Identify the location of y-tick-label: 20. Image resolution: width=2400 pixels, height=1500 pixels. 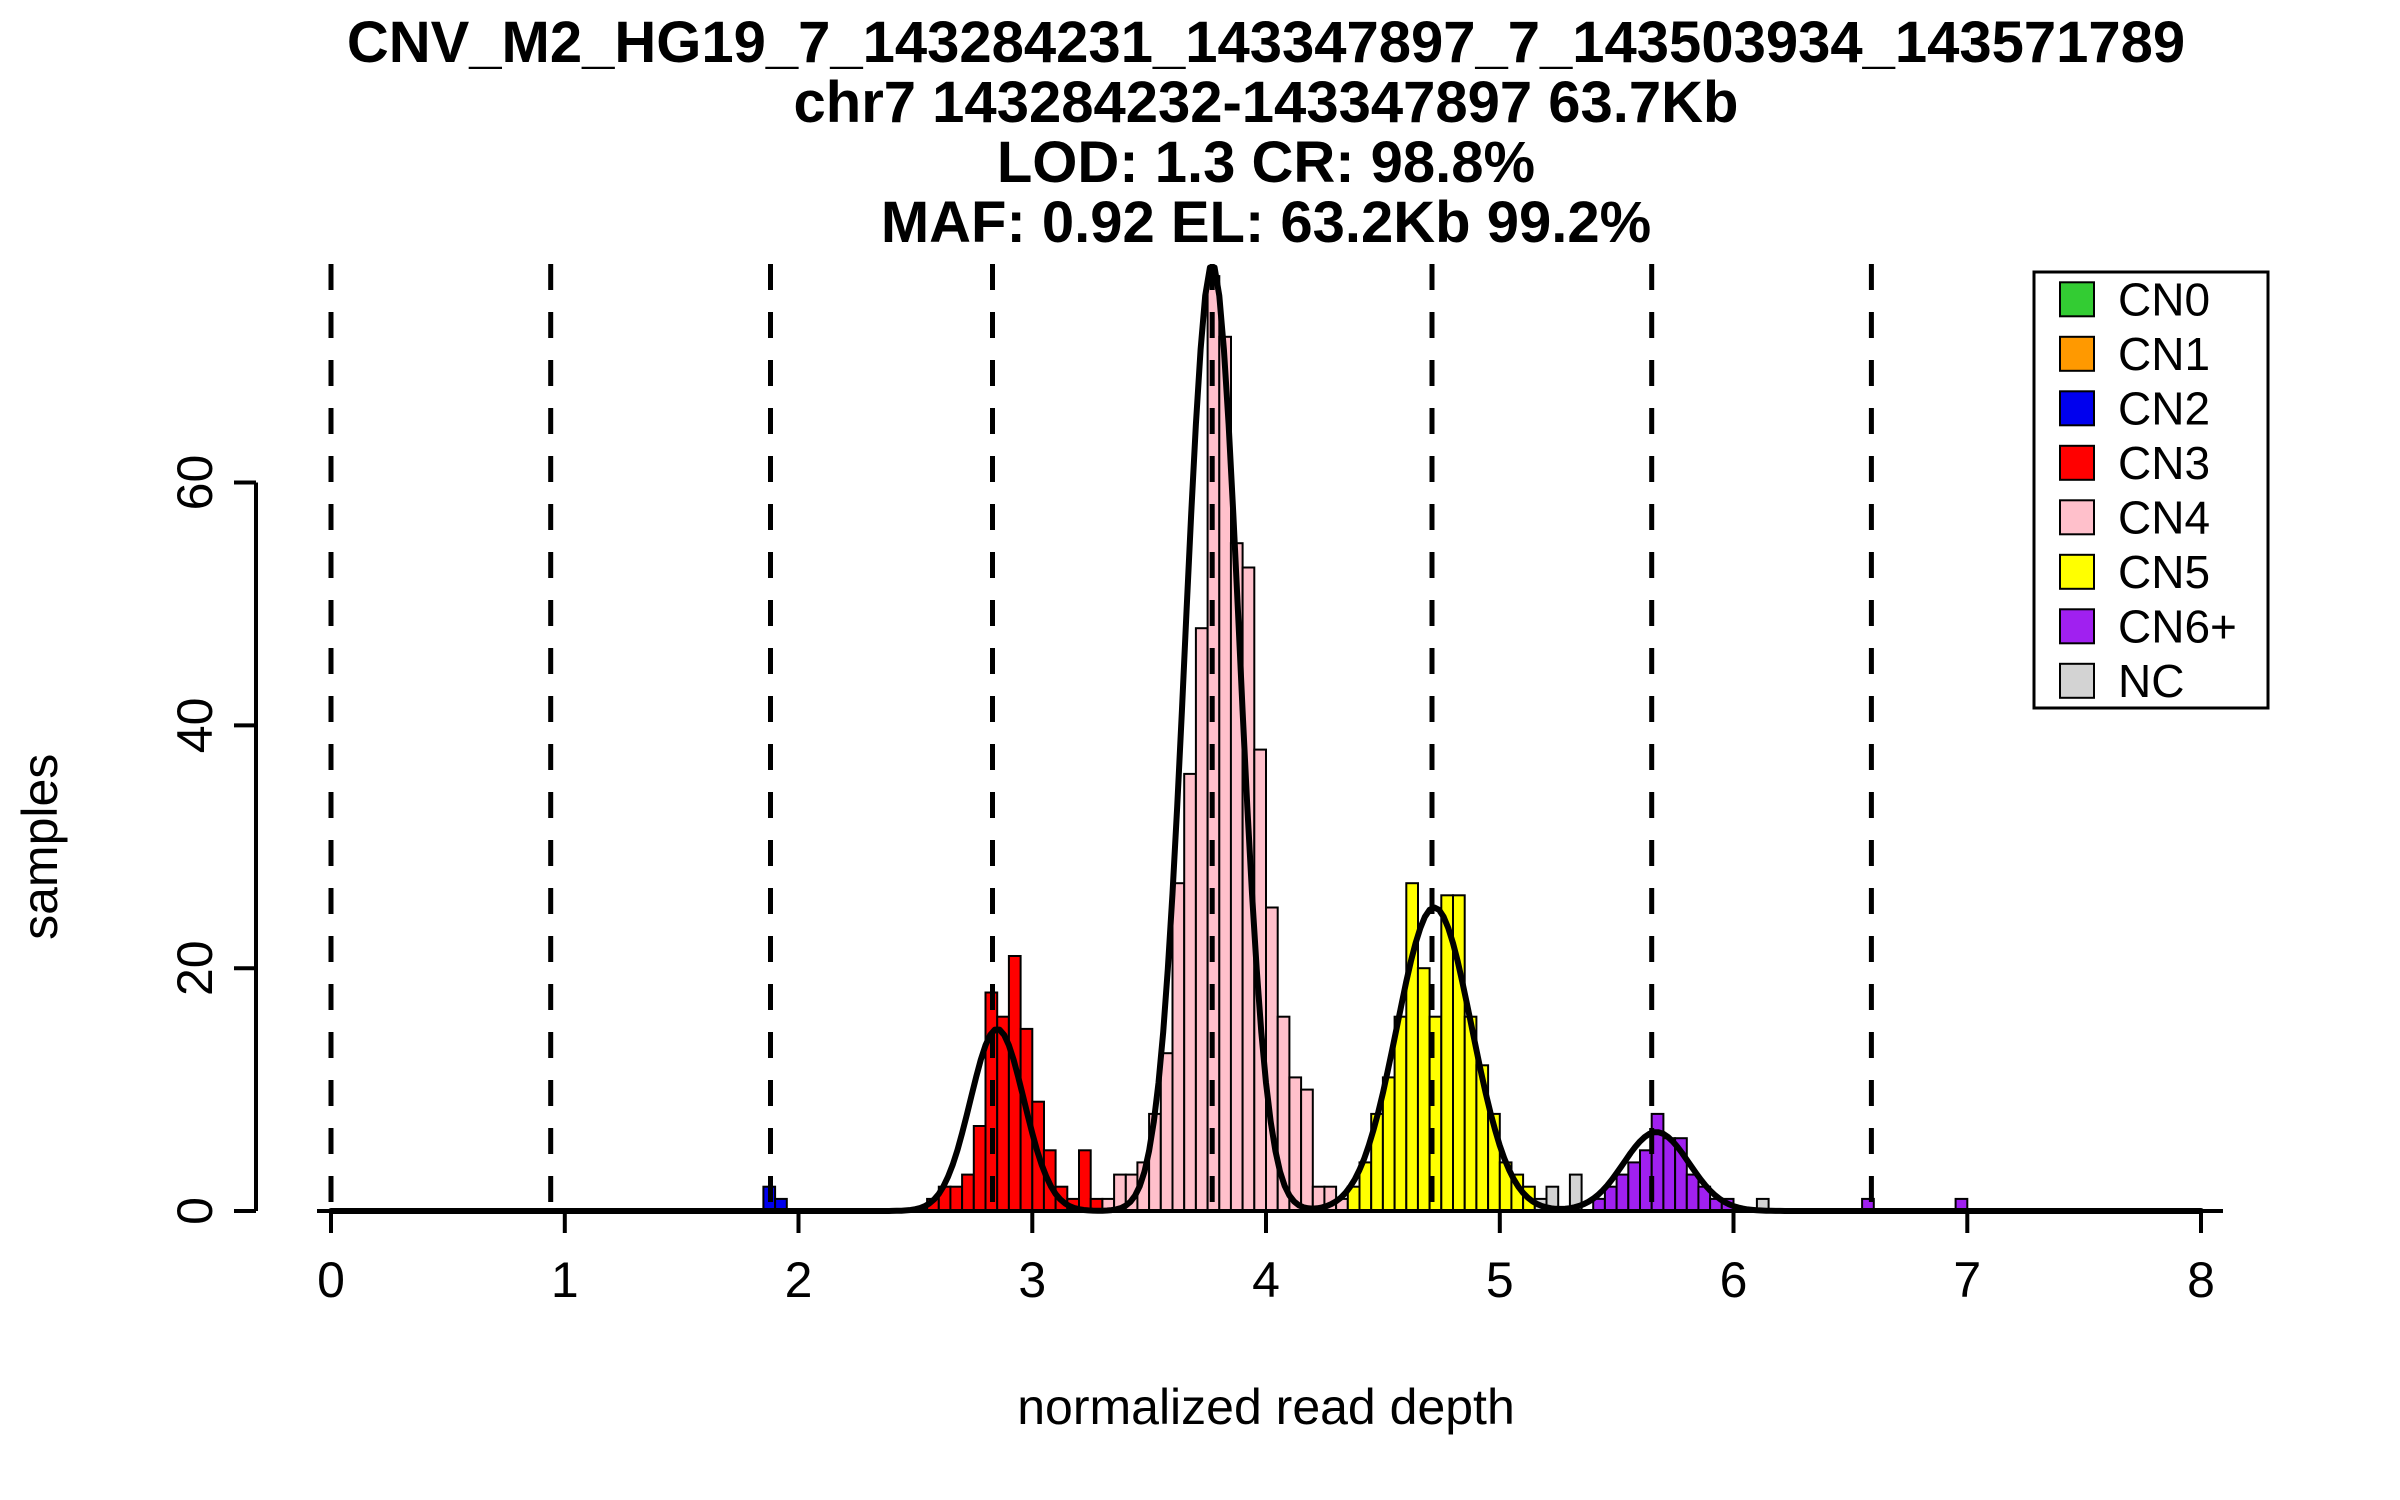
(195, 968).